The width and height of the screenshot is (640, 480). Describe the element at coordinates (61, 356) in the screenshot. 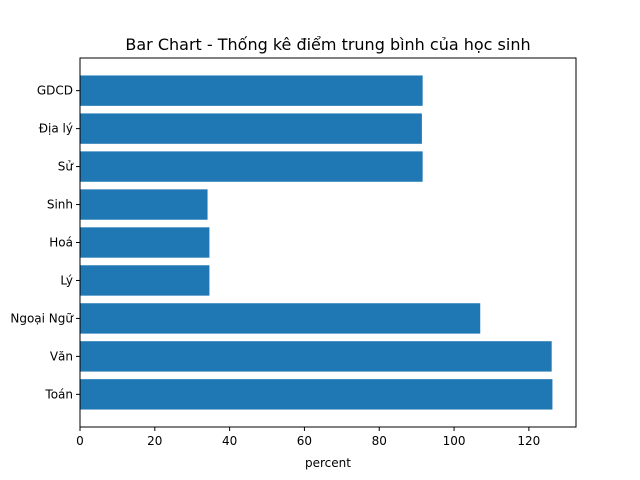

I see `y-tick-label-1: Văn` at that location.